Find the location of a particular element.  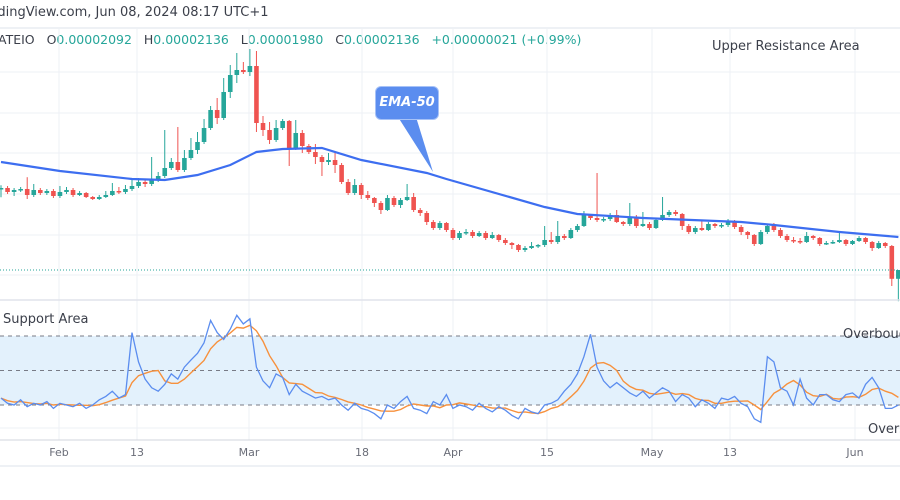

x-tick-label: Mar is located at coordinates (249, 452).